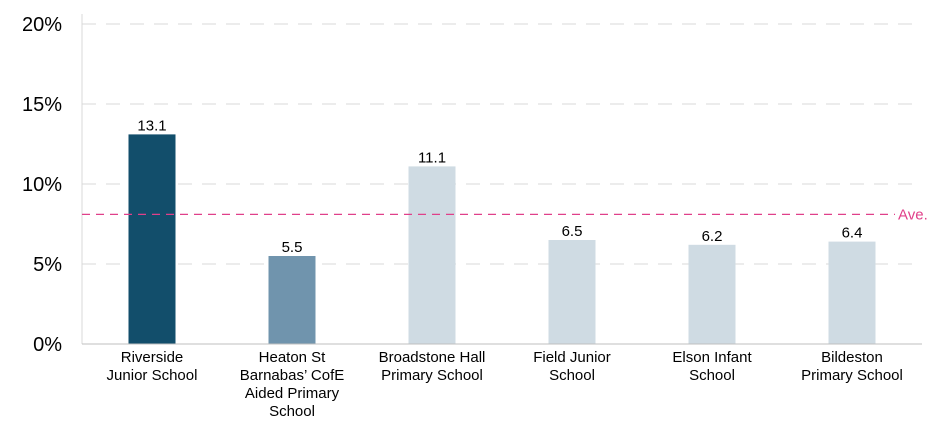 The width and height of the screenshot is (934, 427). Describe the element at coordinates (292, 375) in the screenshot. I see `category-label: Barnabas’ CofE` at that location.